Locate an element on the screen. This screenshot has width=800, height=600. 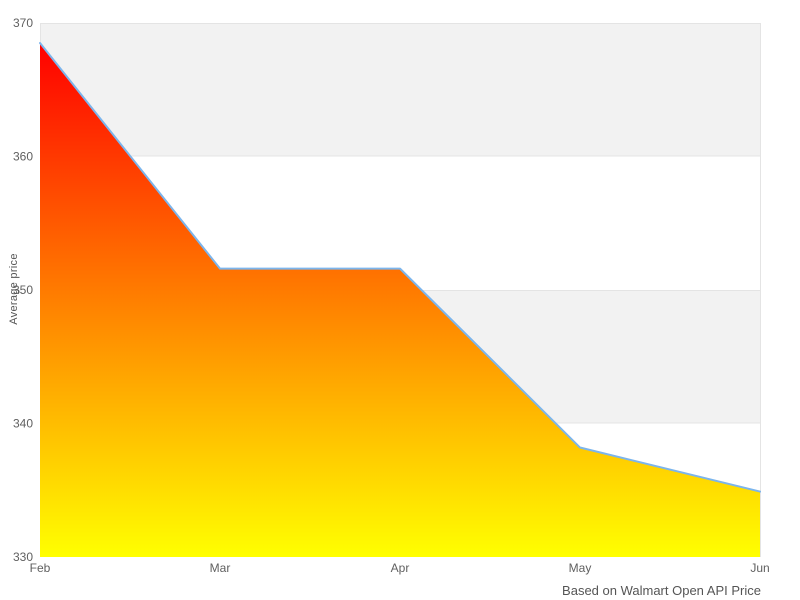
chart-caption: Based on Walmart Open API Price is located at coordinates (661, 590).